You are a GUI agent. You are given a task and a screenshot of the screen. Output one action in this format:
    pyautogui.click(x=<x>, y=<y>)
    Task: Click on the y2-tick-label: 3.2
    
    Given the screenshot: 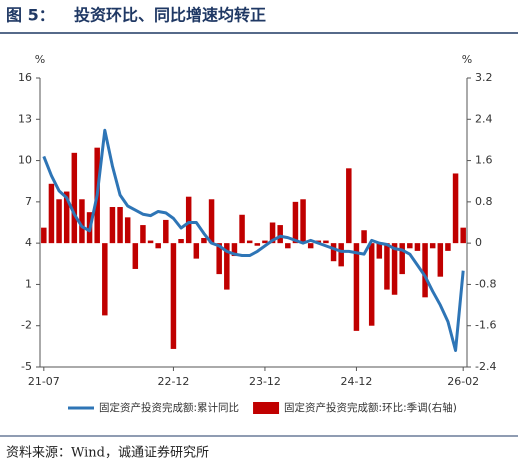 What is the action you would take?
    pyautogui.click(x=484, y=77)
    